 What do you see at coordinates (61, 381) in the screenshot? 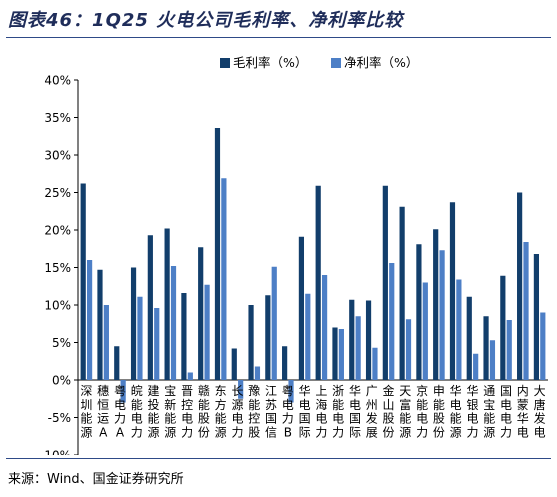
I see `y-tick-label: 0%` at bounding box center [61, 381].